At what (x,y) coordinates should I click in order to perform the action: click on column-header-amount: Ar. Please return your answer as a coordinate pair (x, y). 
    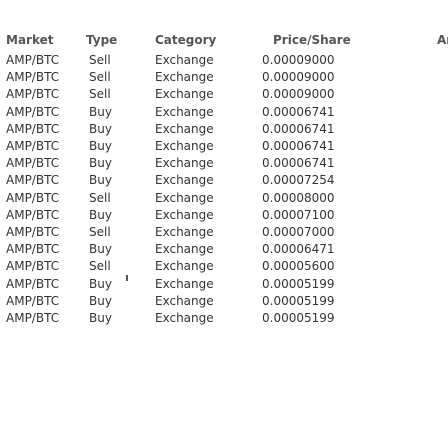
    Looking at the image, I should click on (442, 40).